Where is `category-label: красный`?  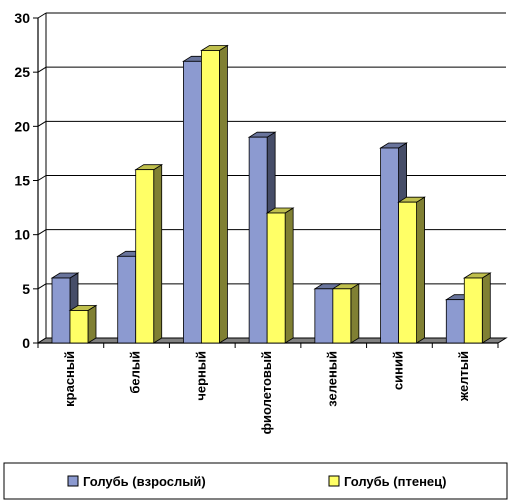 category-label: красный is located at coordinates (69, 379).